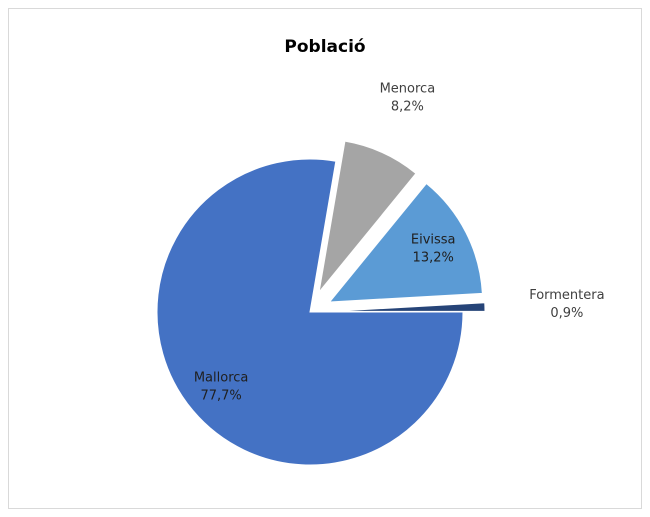  I want to click on slice-value-label: 8,2%, so click(407, 107).